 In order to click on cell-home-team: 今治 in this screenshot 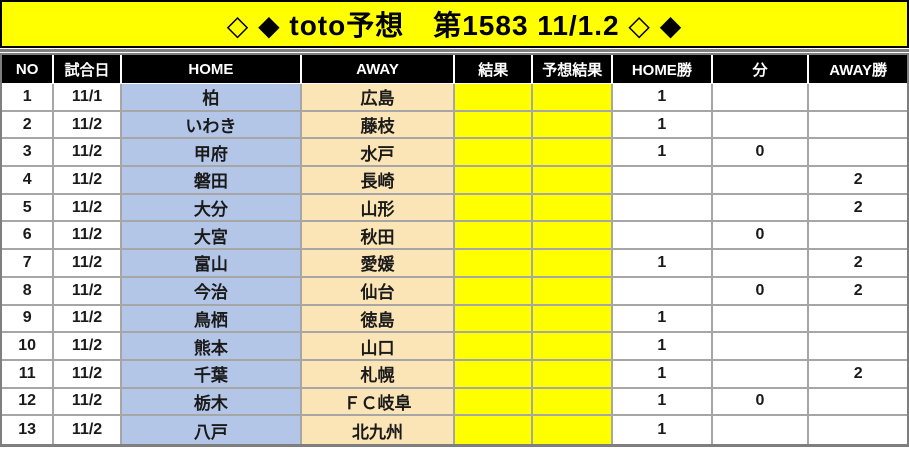, I will do `click(211, 291)`.